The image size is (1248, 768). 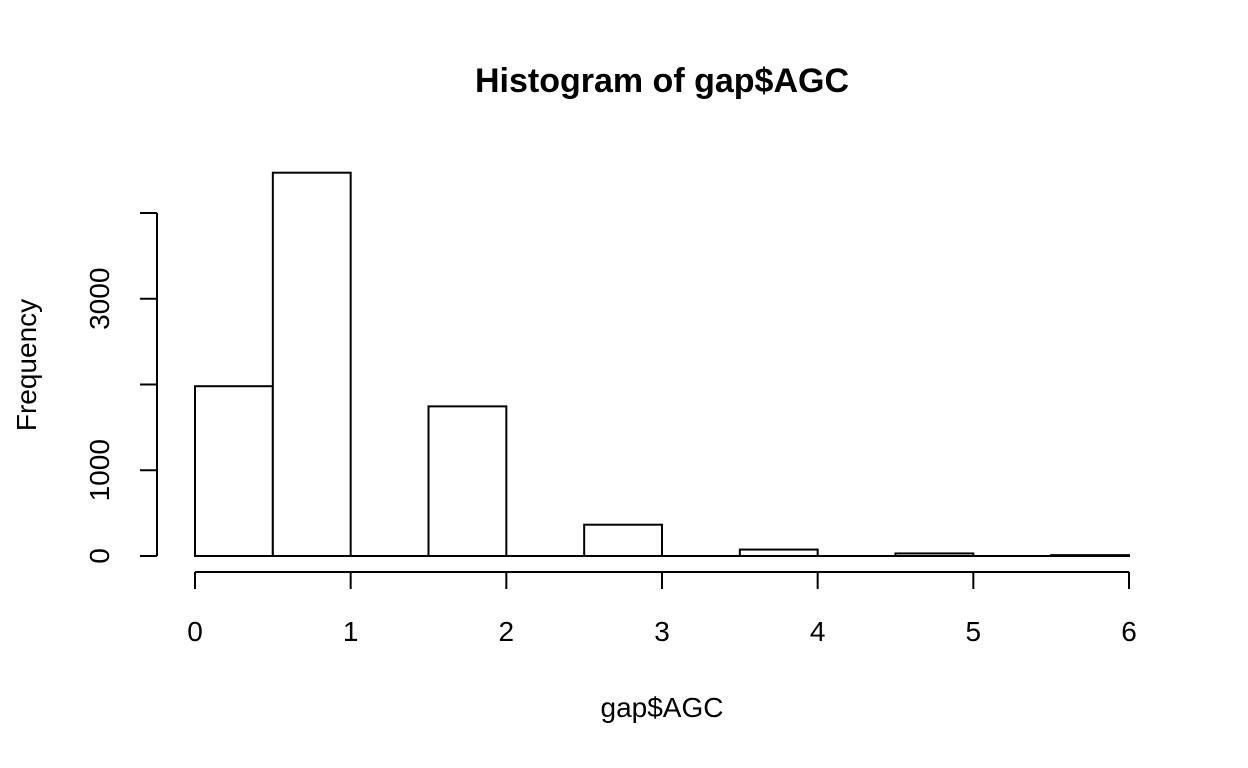 What do you see at coordinates (195, 631) in the screenshot?
I see `x-tick-label-0: 0` at bounding box center [195, 631].